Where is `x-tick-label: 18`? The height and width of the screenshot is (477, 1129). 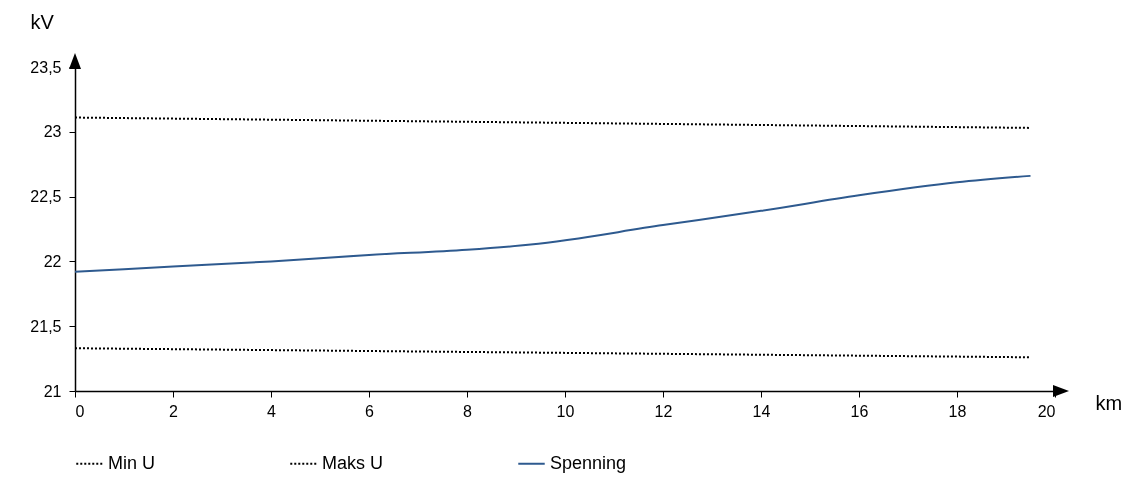 x-tick-label: 18 is located at coordinates (957, 411).